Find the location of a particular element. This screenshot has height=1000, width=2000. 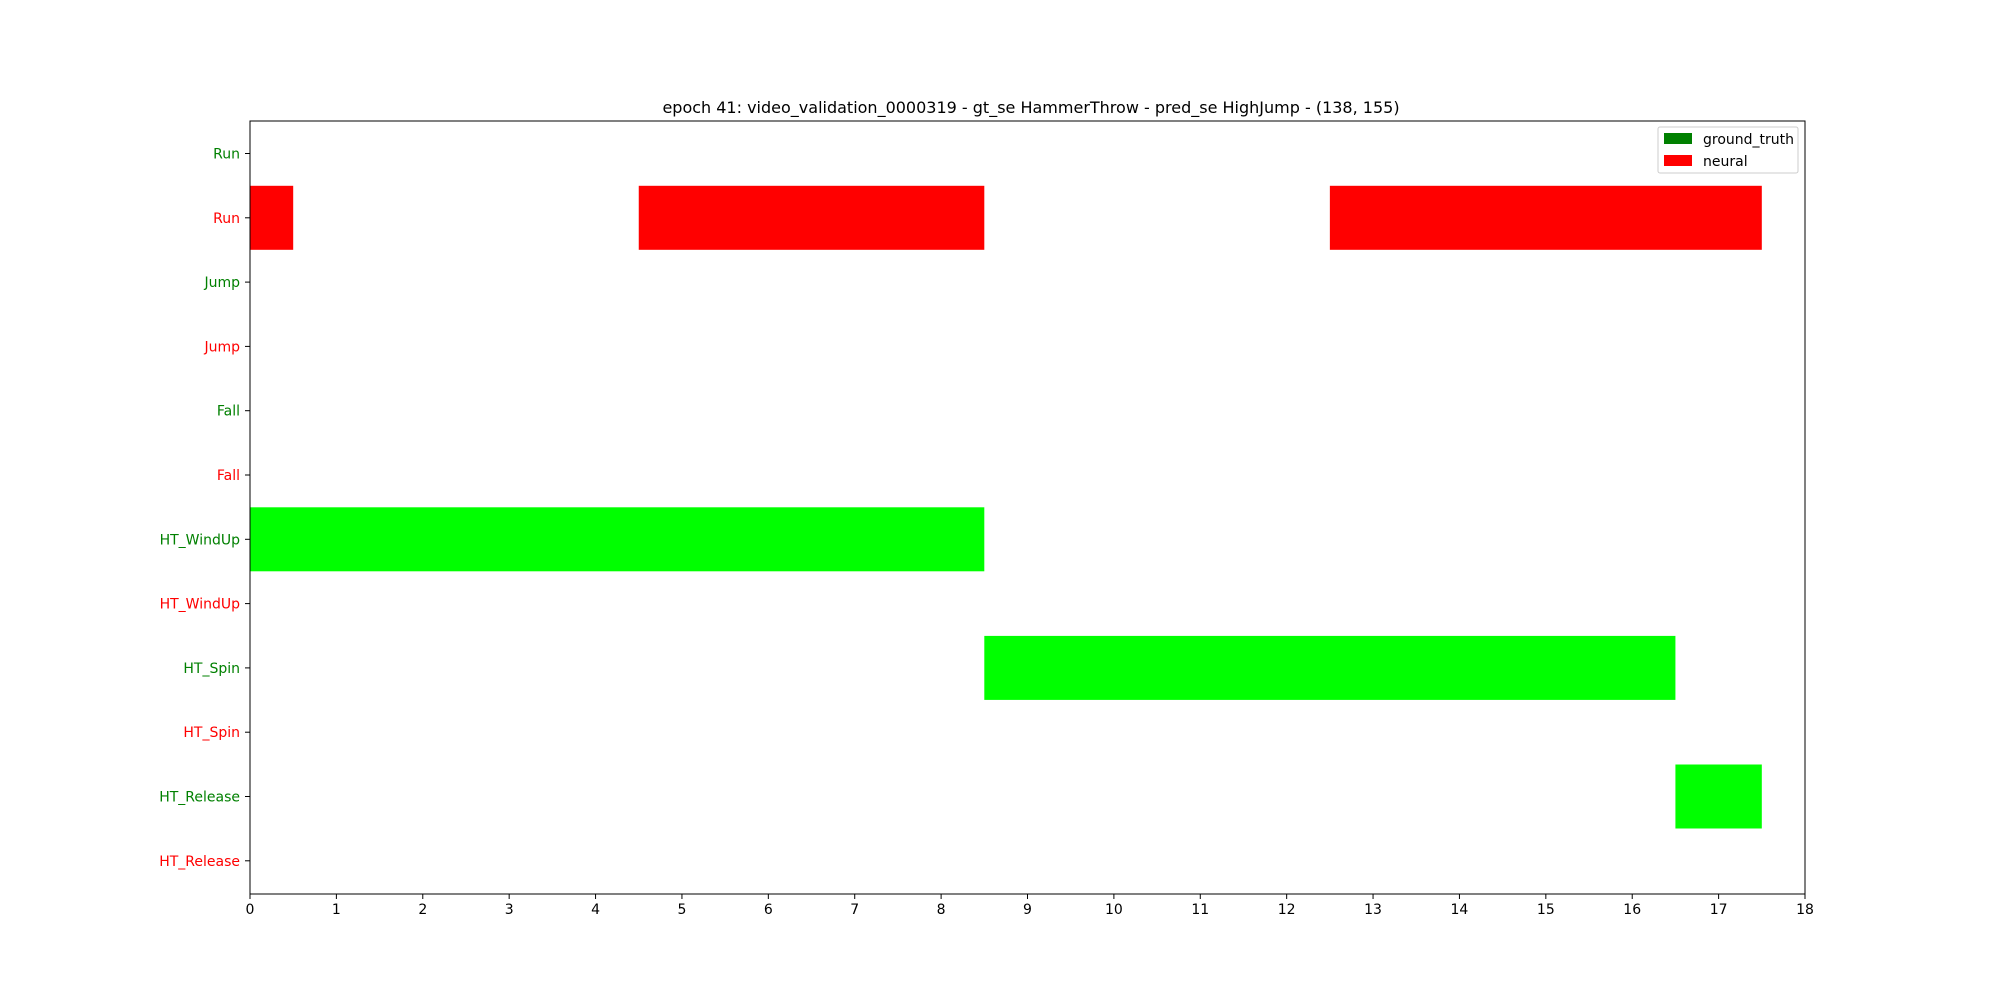

x-axis: 0 1 2 3 4 5 6 7 8 9 10 11 12 13 14 15 16 17 18 is located at coordinates (1030, 906).